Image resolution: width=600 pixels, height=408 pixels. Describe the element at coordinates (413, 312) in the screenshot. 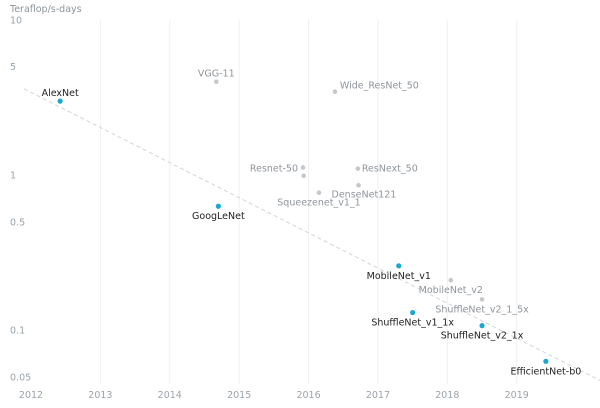

I see `point-shufflenet-v1-1x` at that location.